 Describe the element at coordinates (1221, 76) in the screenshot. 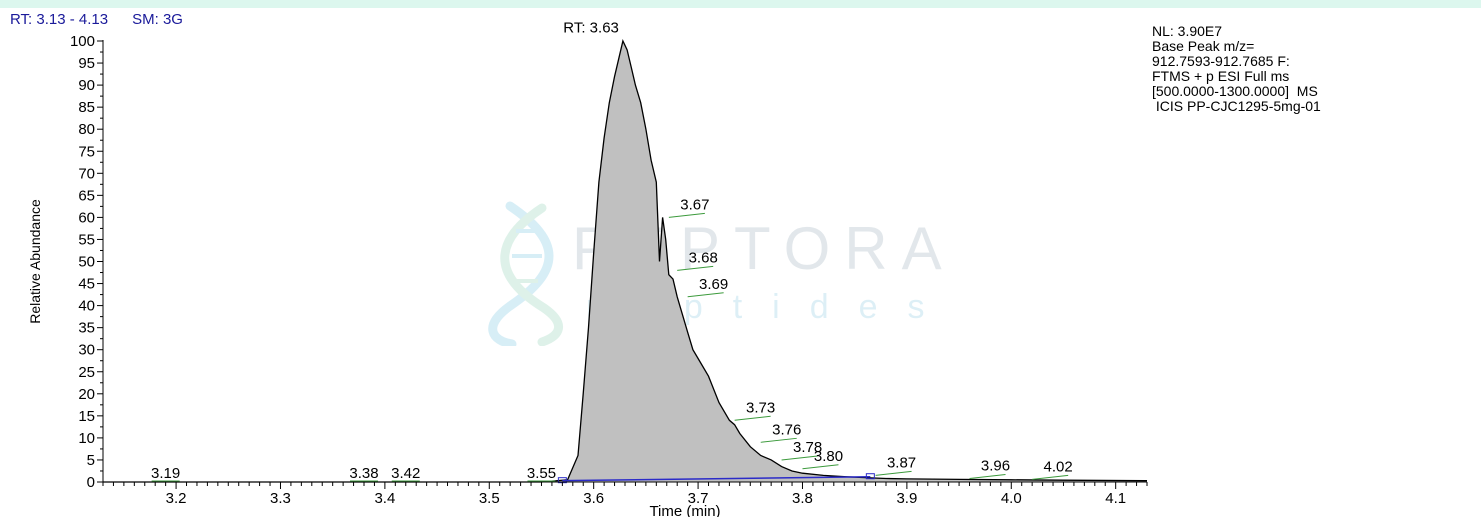

I see `scan-info-line: FTMS + p ESI Full ms` at that location.